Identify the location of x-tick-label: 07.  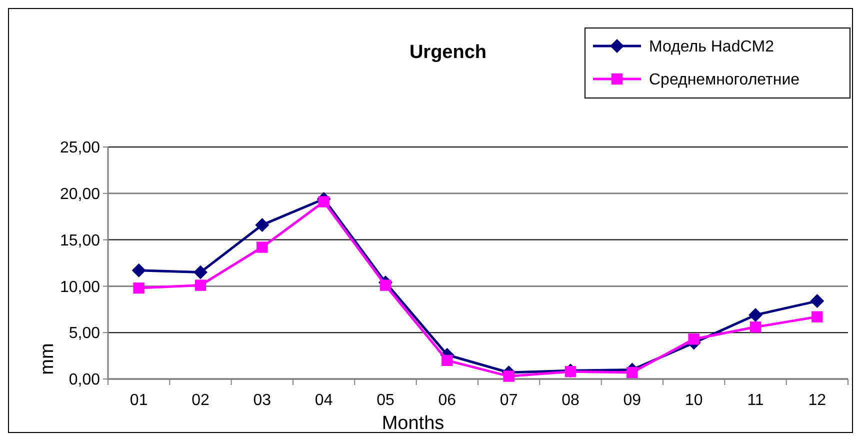
(509, 400).